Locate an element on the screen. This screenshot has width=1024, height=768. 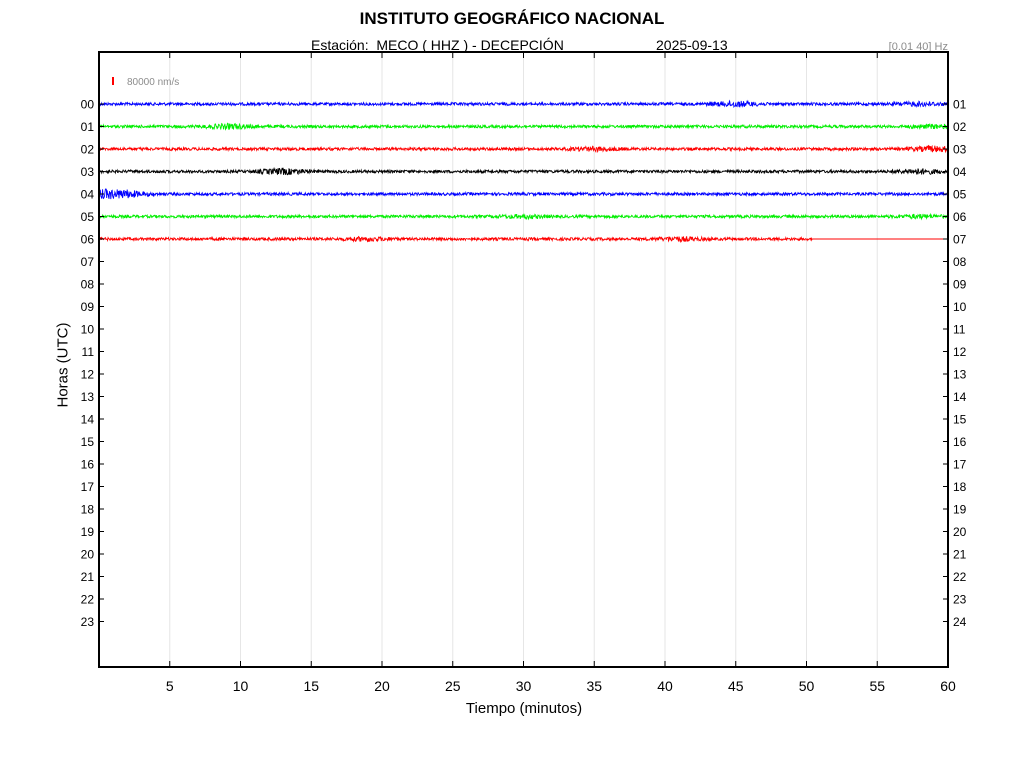
right-hour-label: 11 is located at coordinates (959, 330).